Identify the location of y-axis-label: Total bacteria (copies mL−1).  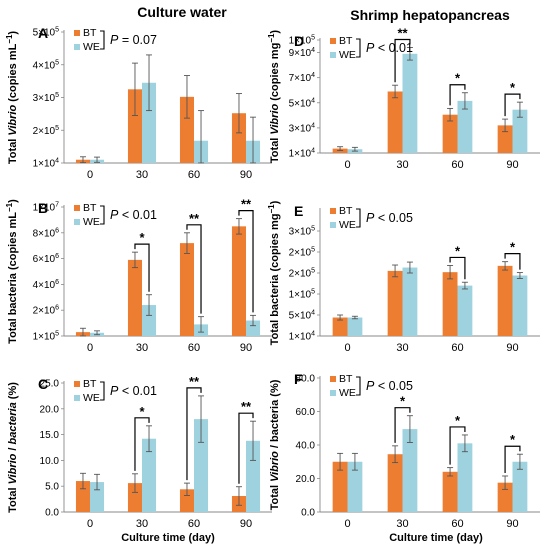
(12, 271).